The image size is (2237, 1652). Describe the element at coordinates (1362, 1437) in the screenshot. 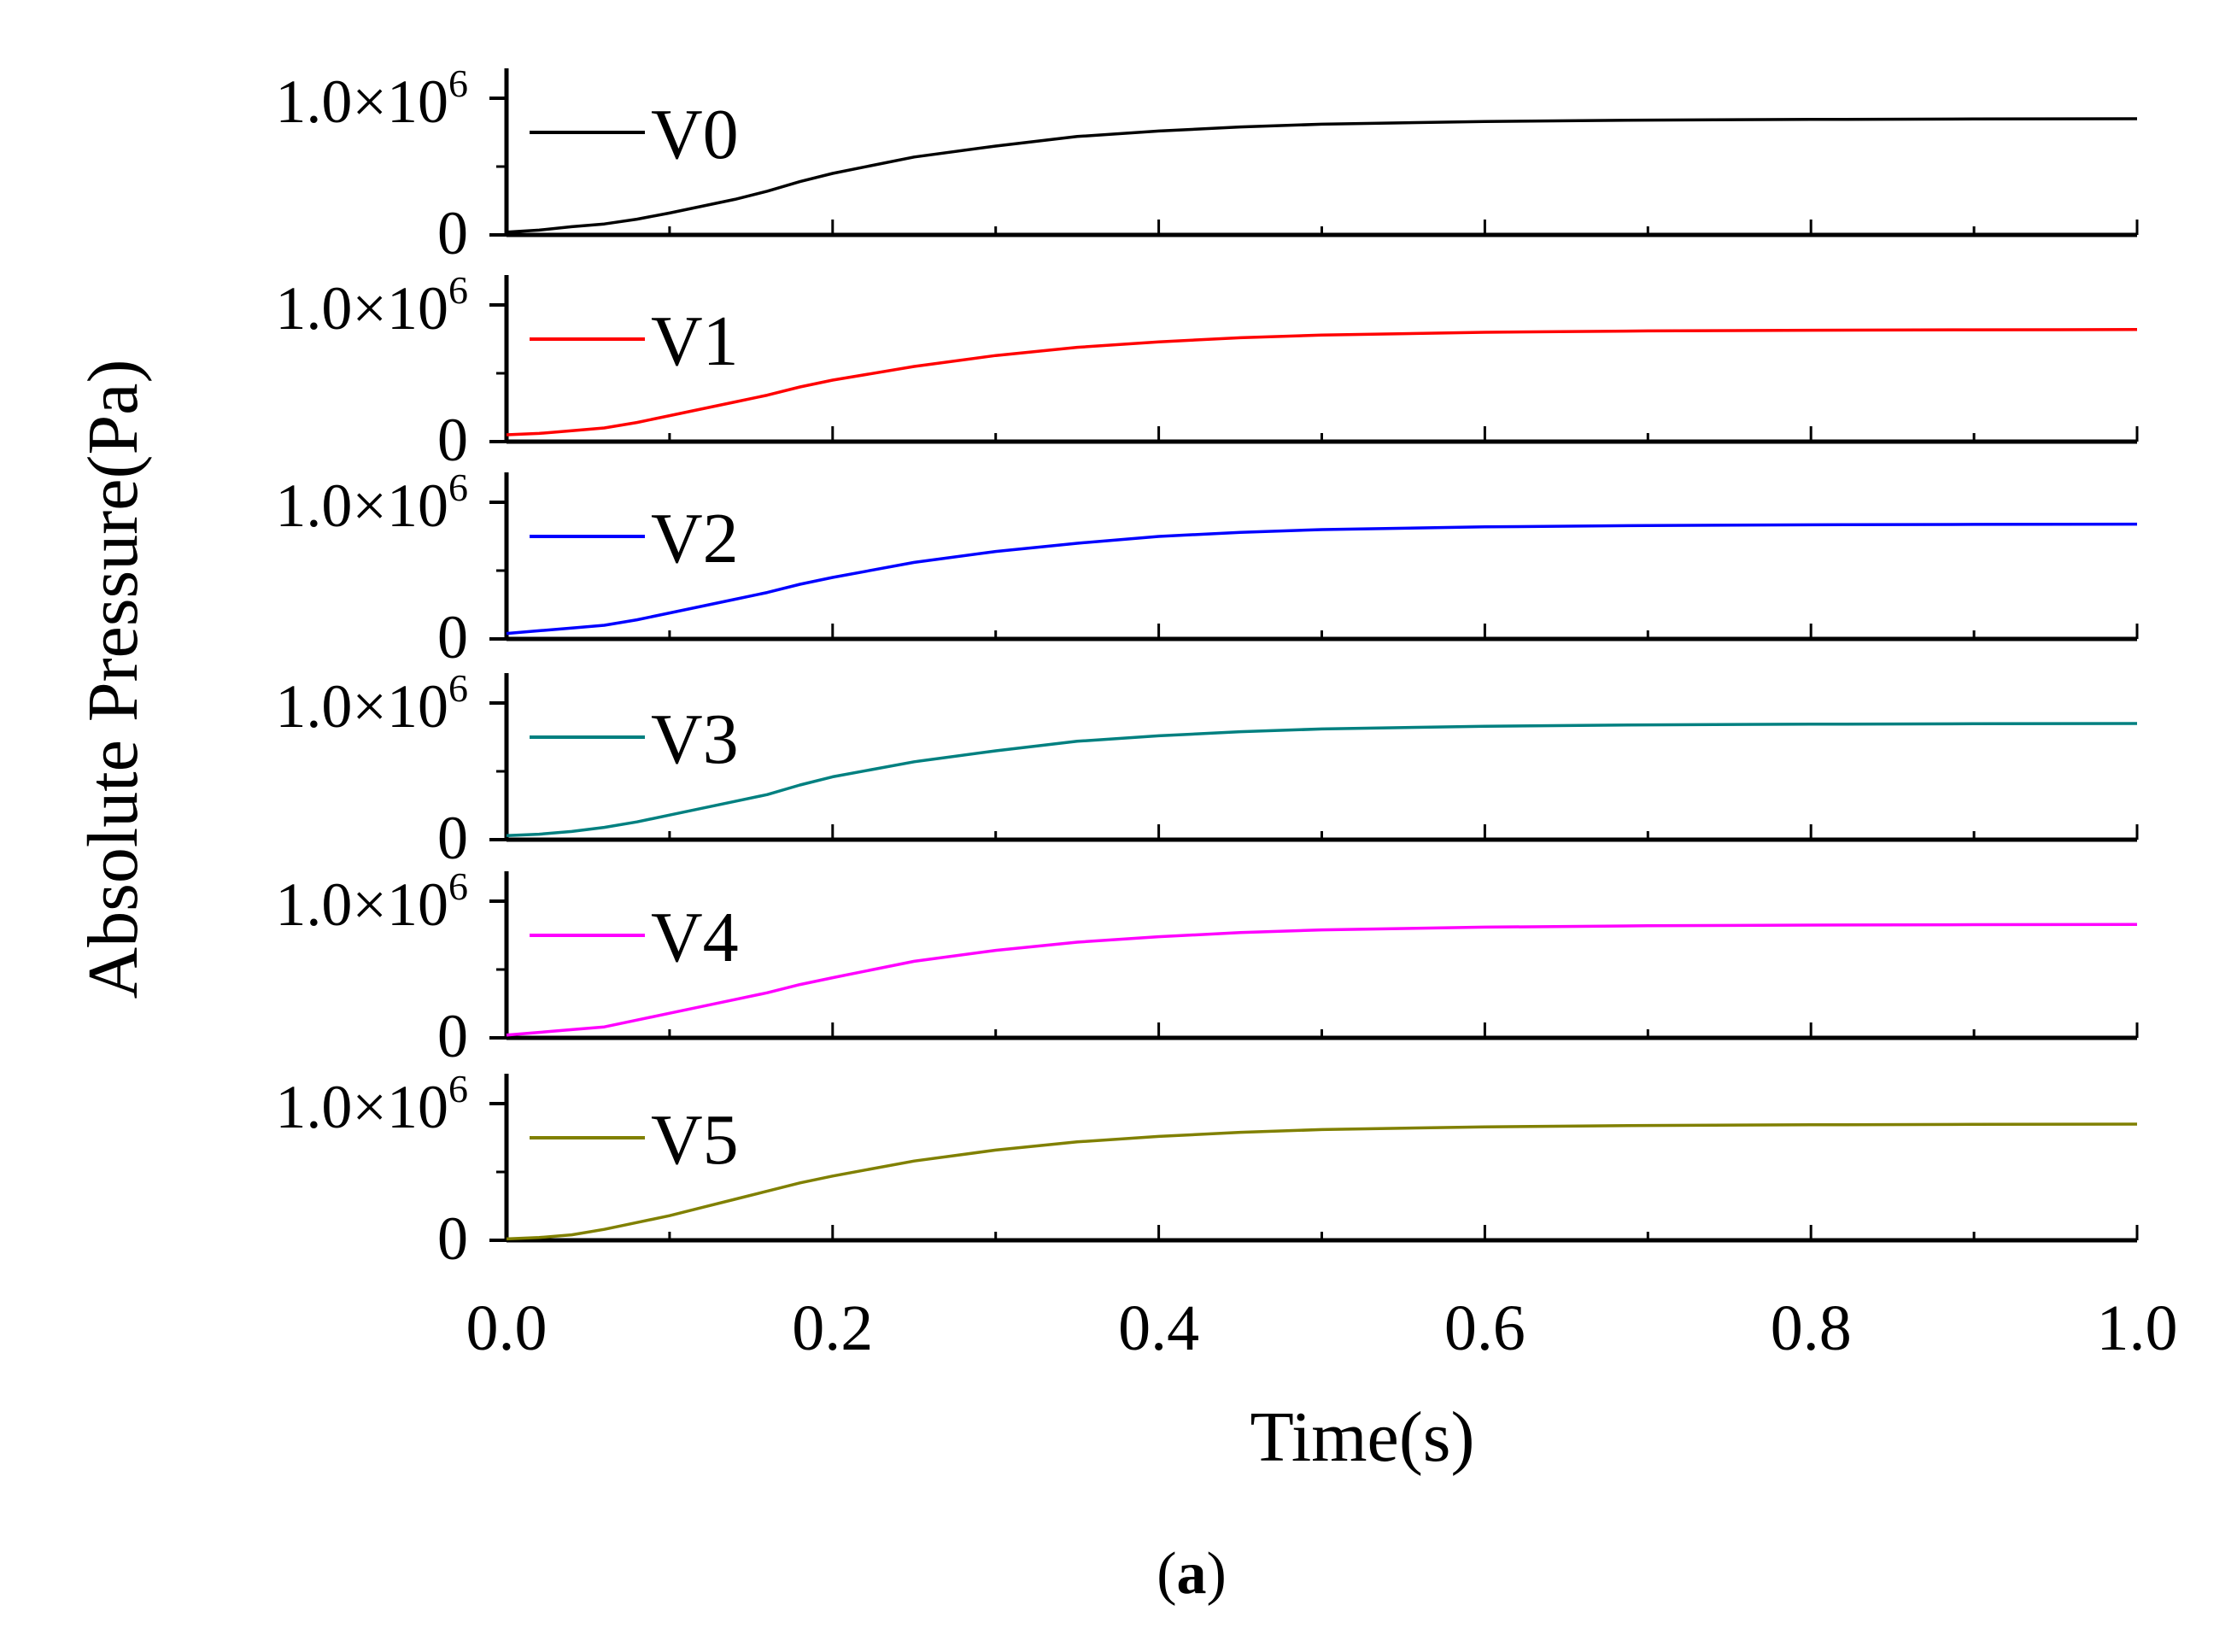

I see `x-axis-title: Time(s)` at that location.